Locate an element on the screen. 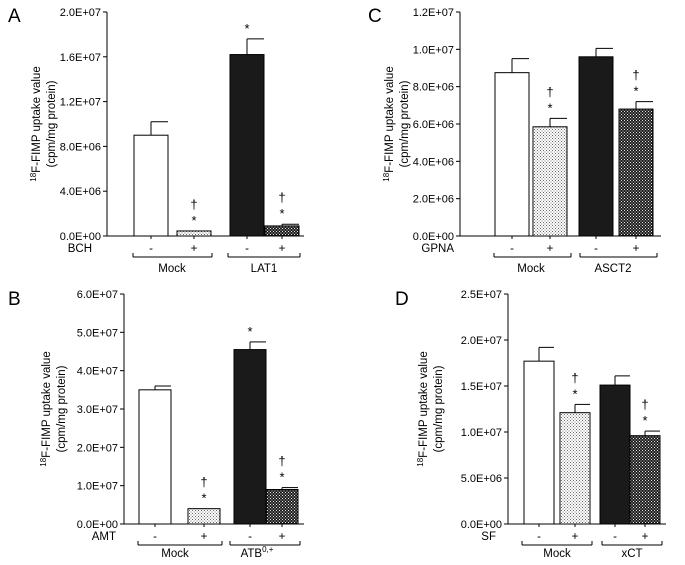 This screenshot has width=685, height=565. group-label-text: ATB is located at coordinates (252, 554).